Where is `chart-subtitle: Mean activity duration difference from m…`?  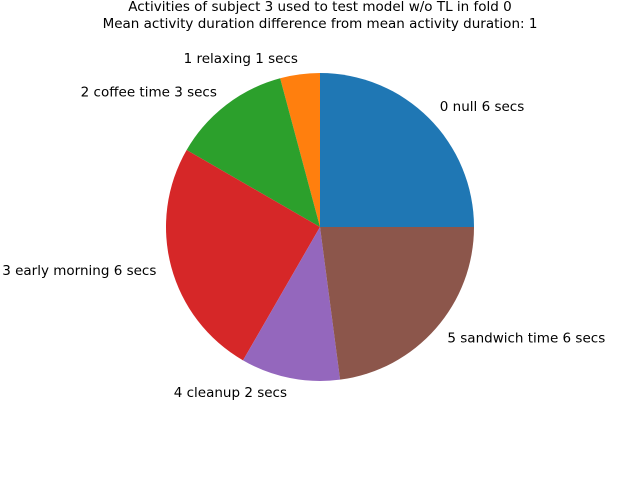 chart-subtitle: Mean activity duration difference from m… is located at coordinates (320, 24).